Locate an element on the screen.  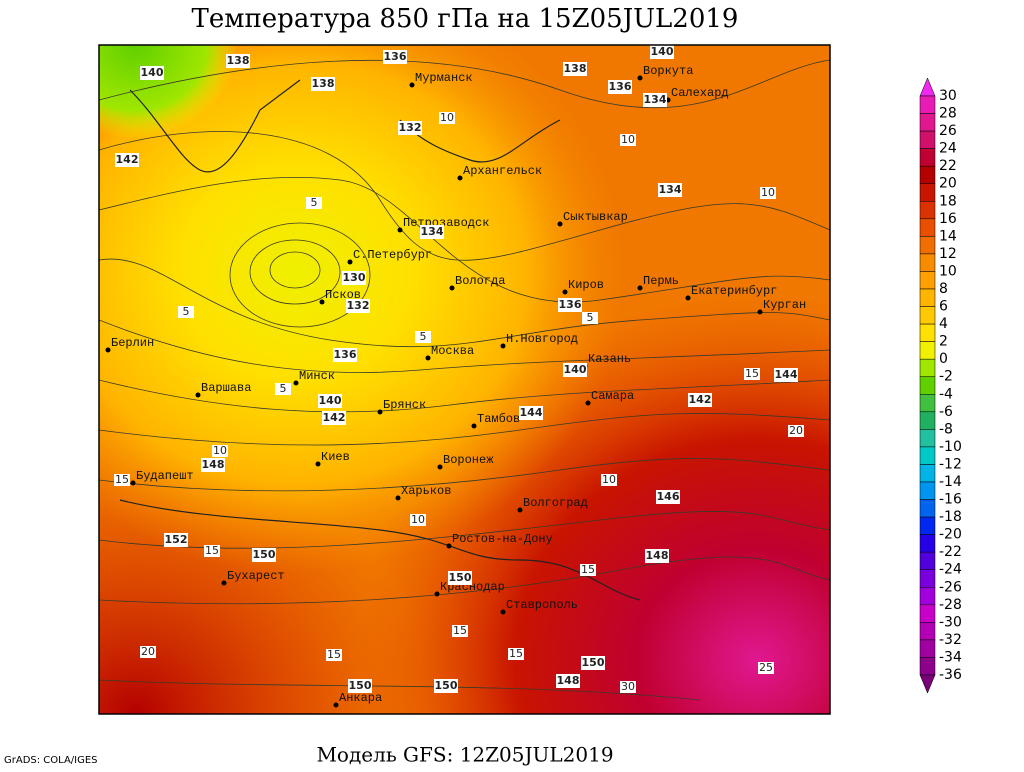
colorbar-label: 12 is located at coordinates (948, 254).